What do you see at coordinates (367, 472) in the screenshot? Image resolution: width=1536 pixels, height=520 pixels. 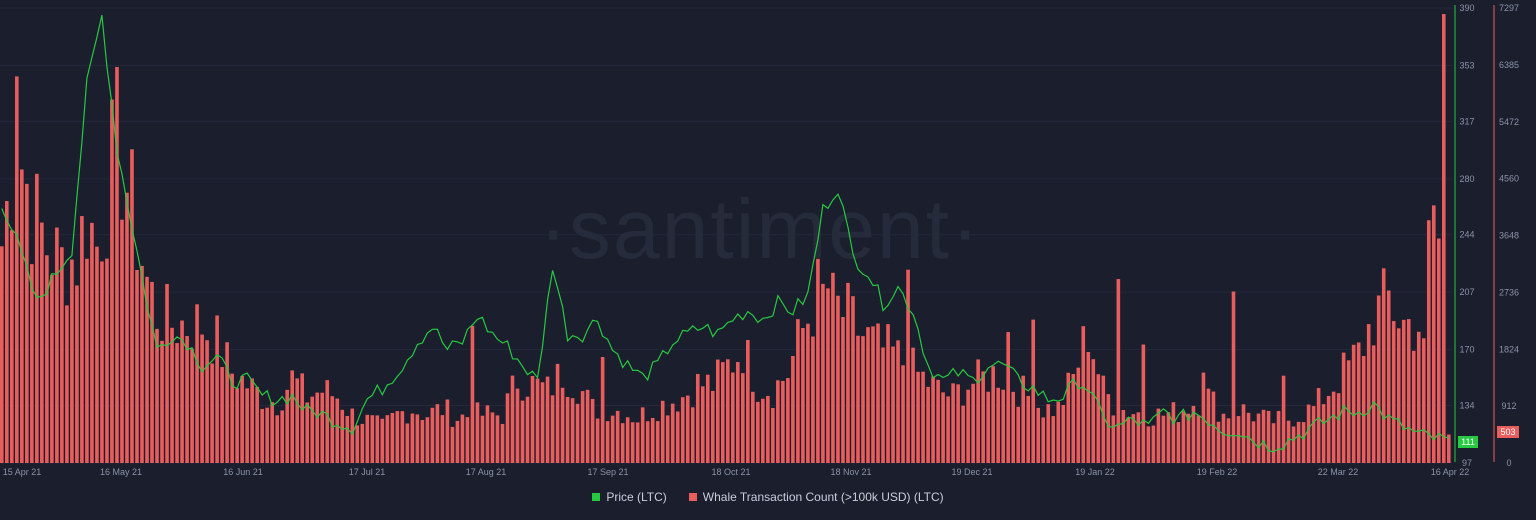 I see `x-tick-label: 17 Jul 21` at bounding box center [367, 472].